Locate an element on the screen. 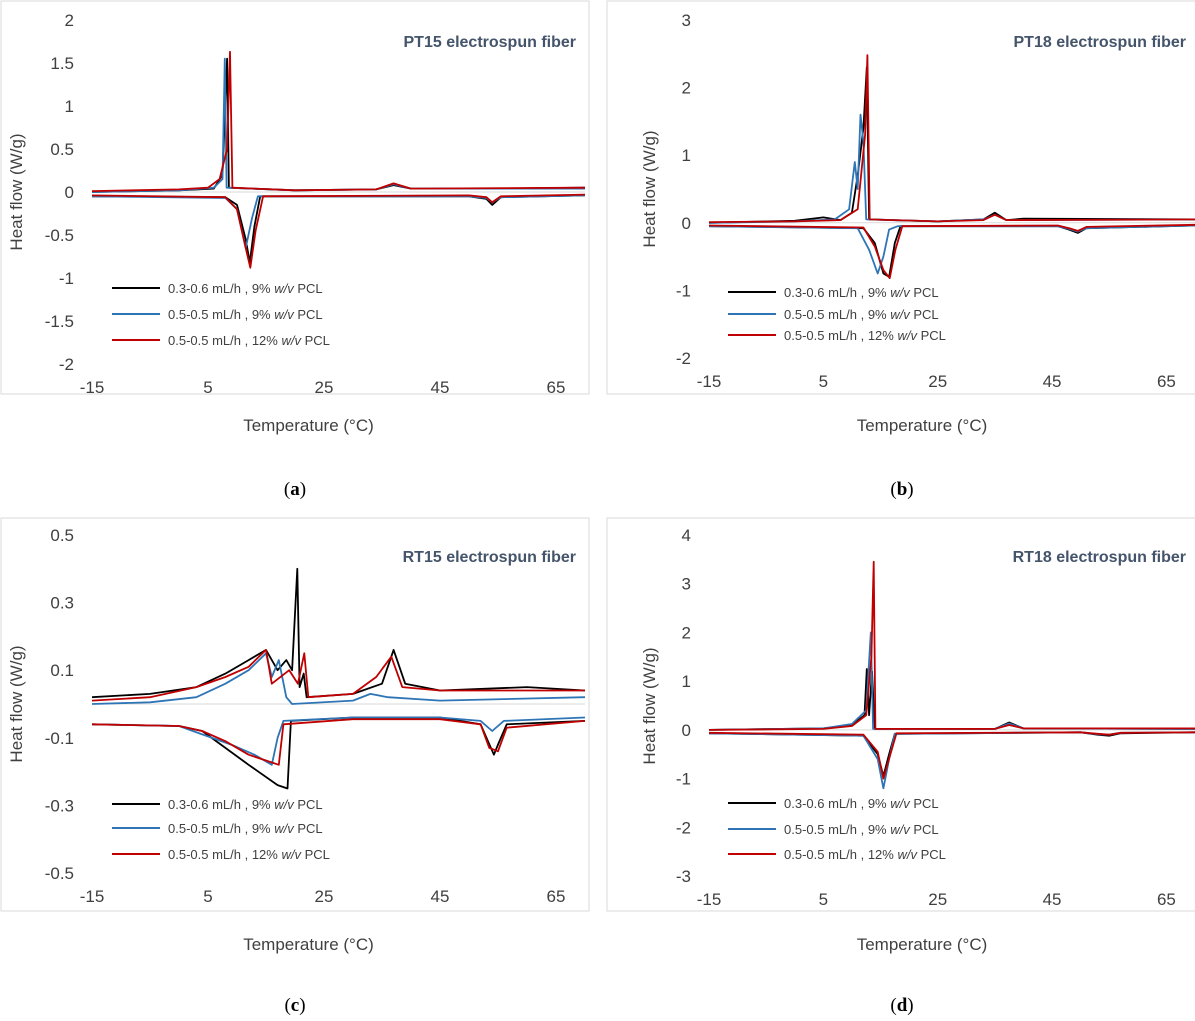 The image size is (1195, 1021). y-tick-label: -0.5 is located at coordinates (59, 235).